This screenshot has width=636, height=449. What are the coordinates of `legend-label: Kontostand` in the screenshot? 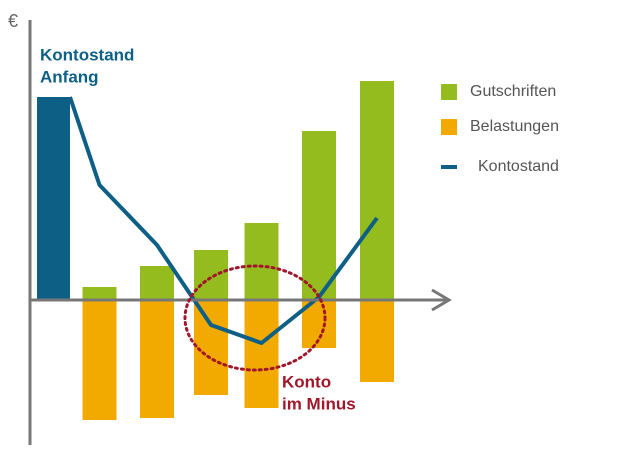 It's located at (518, 166).